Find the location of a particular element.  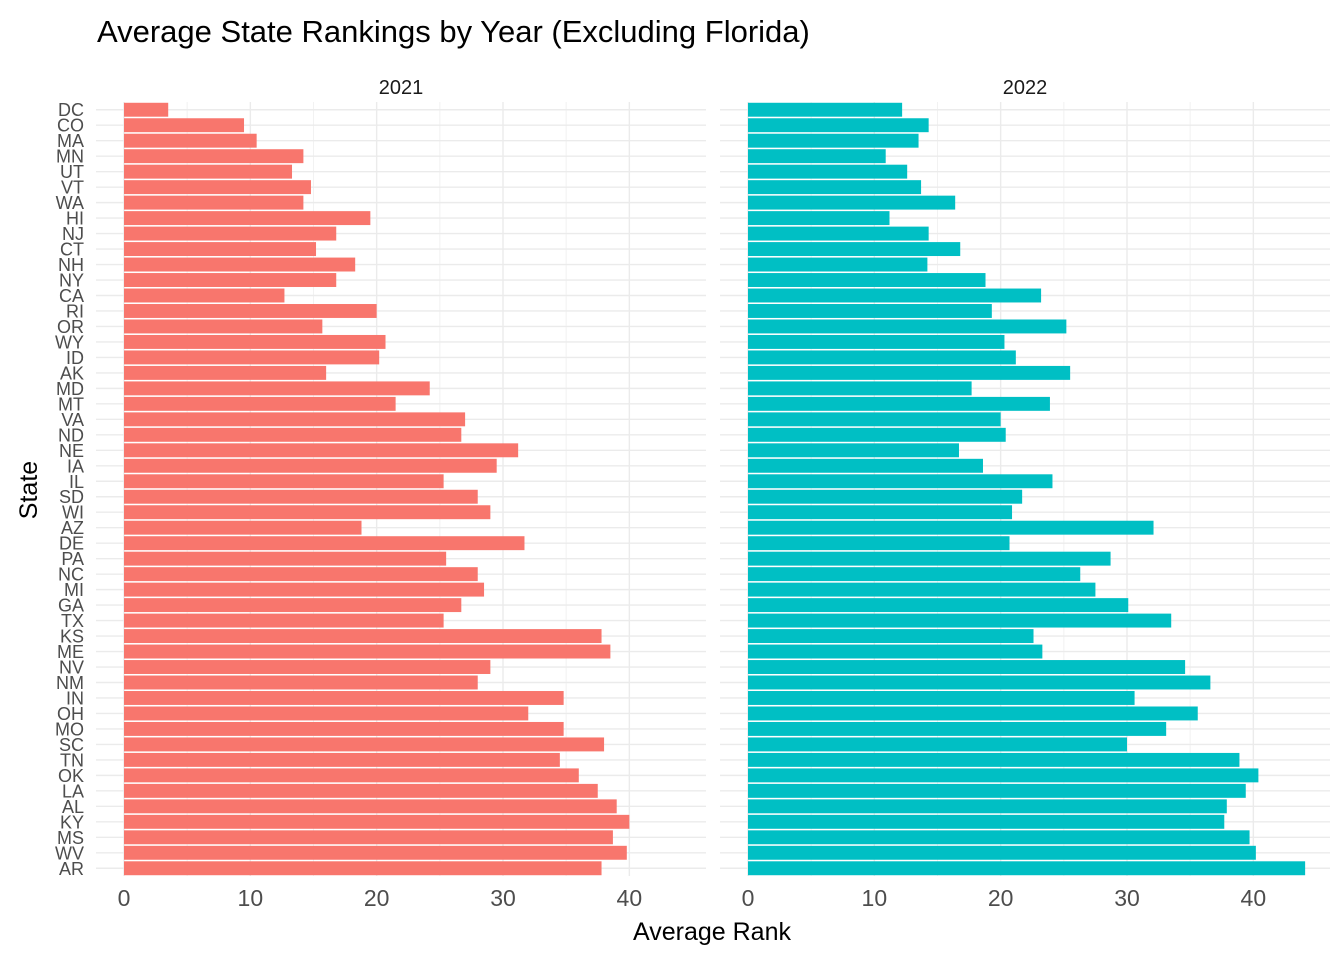

bar-2021-SC is located at coordinates (364, 744).